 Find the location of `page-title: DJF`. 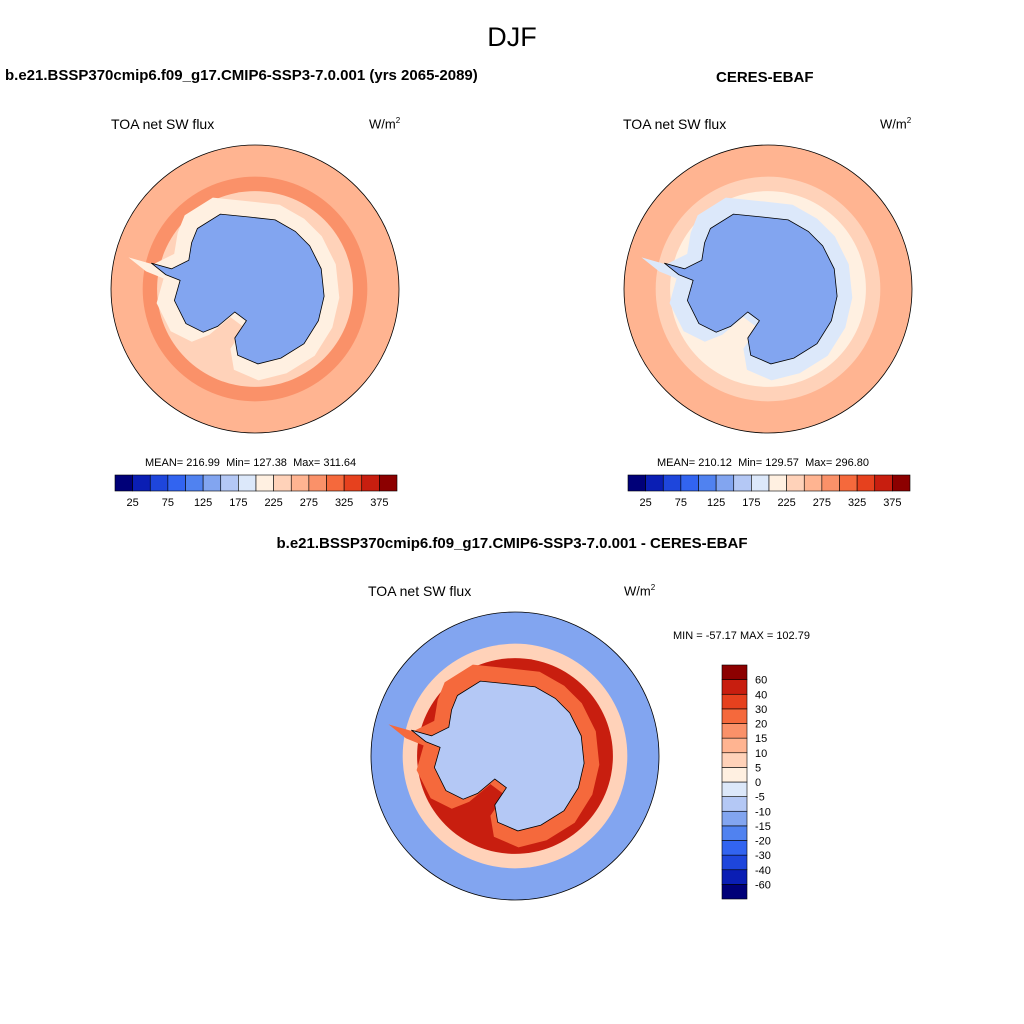

page-title: DJF is located at coordinates (512, 37).